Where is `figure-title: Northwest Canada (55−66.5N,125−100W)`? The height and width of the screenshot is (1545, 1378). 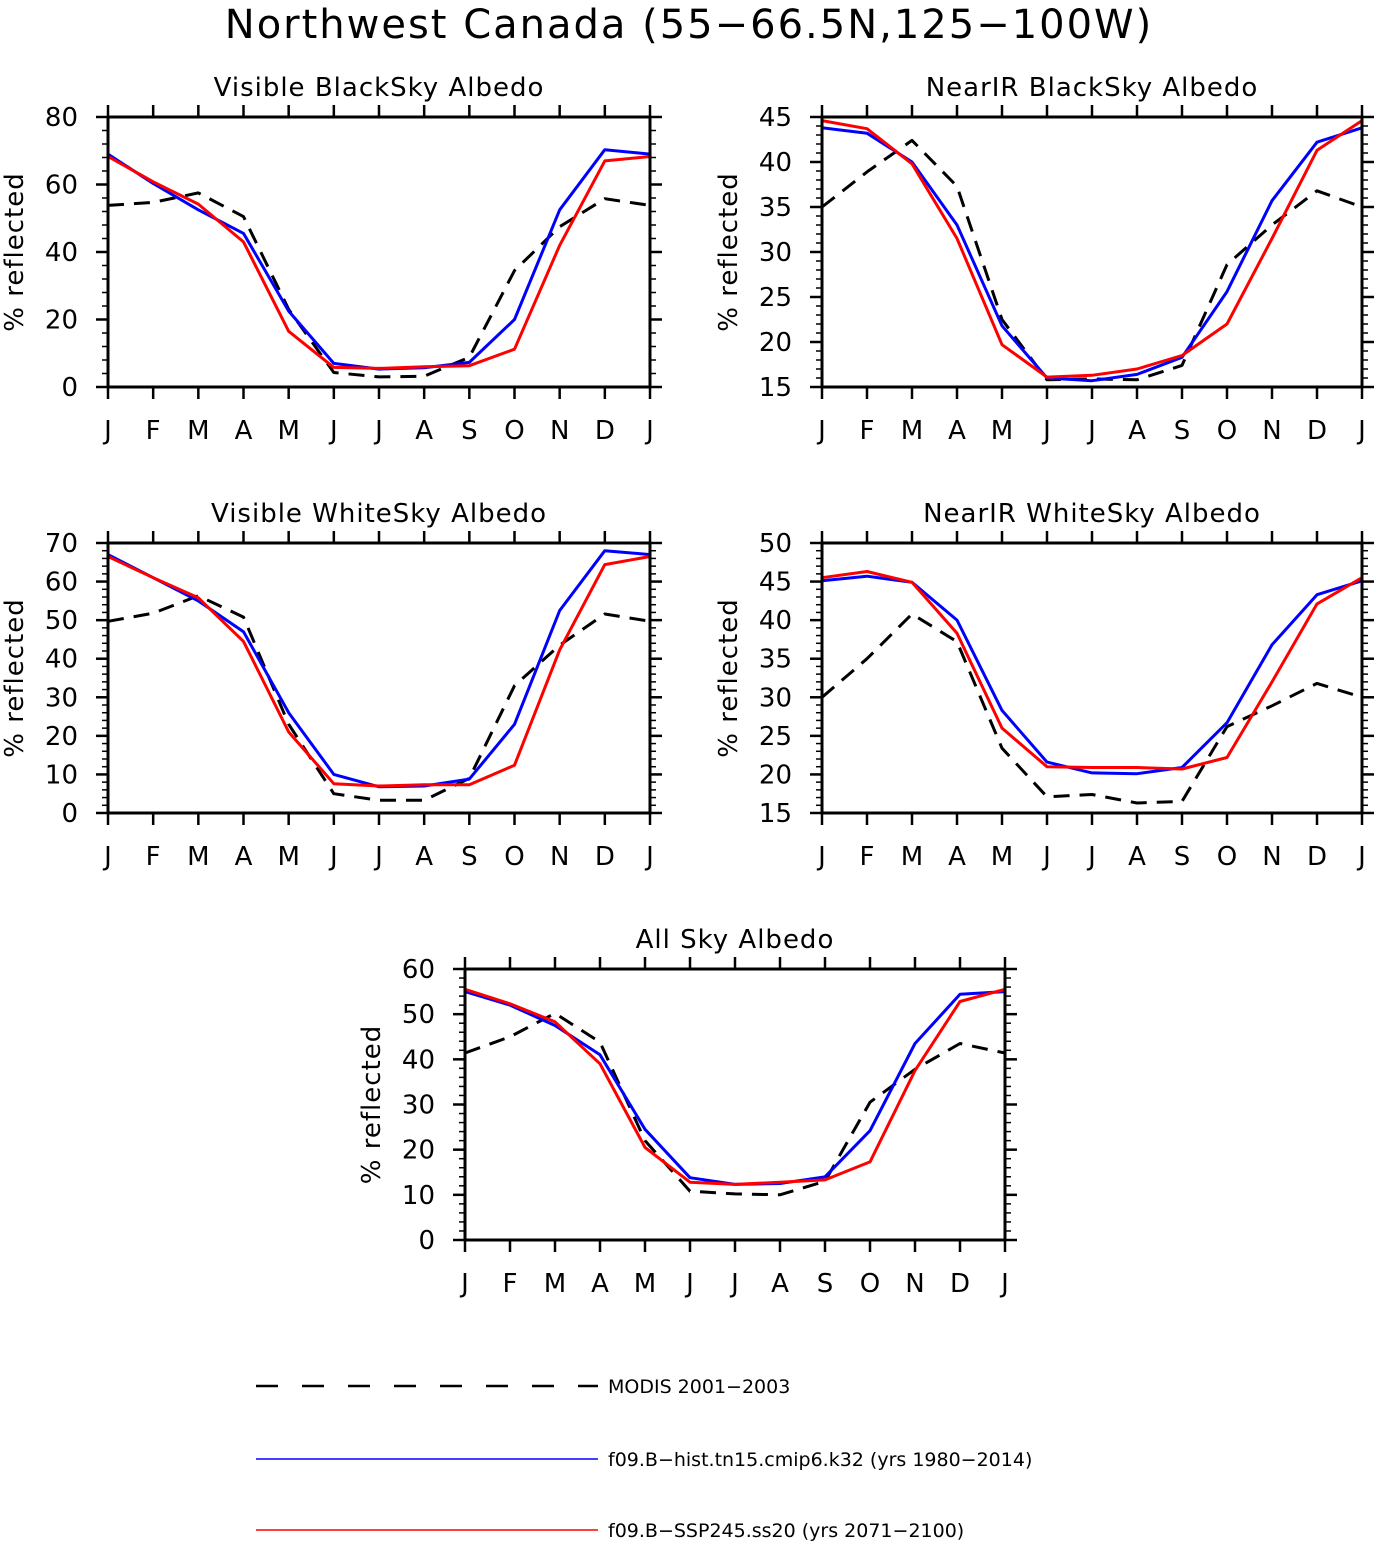
figure-title: Northwest Canada (55−66.5N,125−100W) is located at coordinates (689, 25).